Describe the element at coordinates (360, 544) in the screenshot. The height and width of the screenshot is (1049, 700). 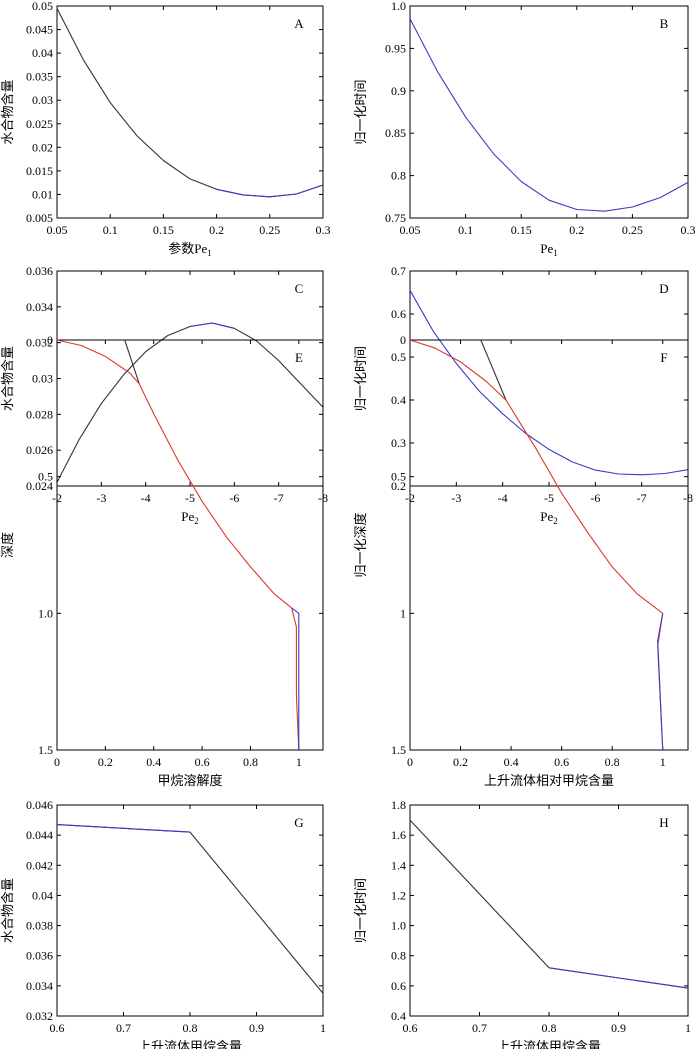
I see `y-axis-label: 归一化深度` at that location.